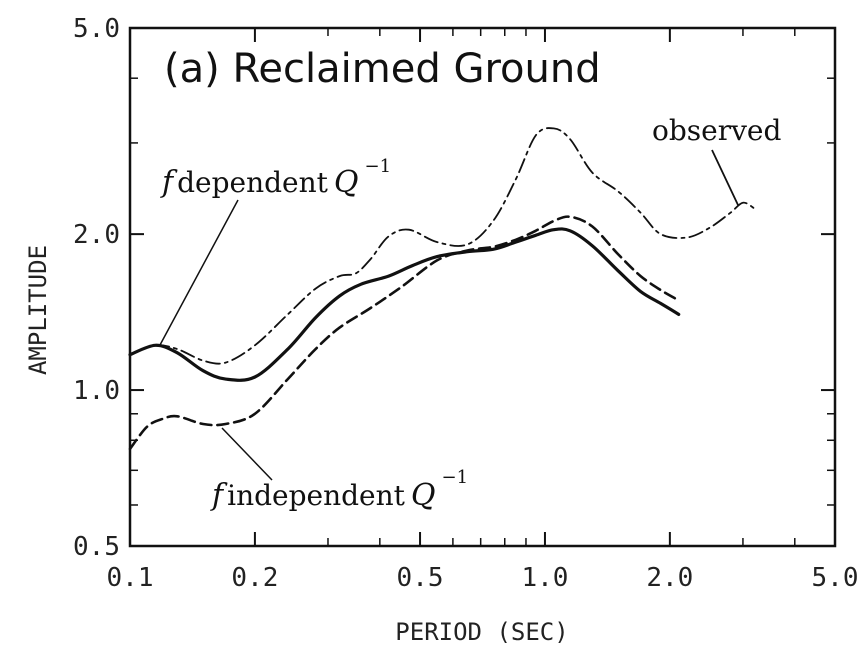 This screenshot has width=861, height=649. I want to click on annotation-f-dependent-text: dependent, so click(253, 182).